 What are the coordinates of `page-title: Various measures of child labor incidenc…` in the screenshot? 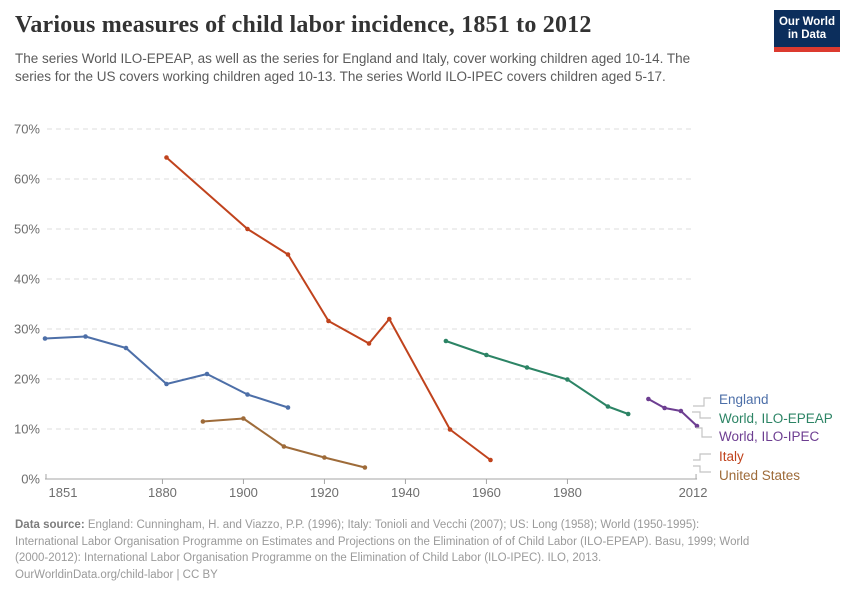 It's located at (303, 25).